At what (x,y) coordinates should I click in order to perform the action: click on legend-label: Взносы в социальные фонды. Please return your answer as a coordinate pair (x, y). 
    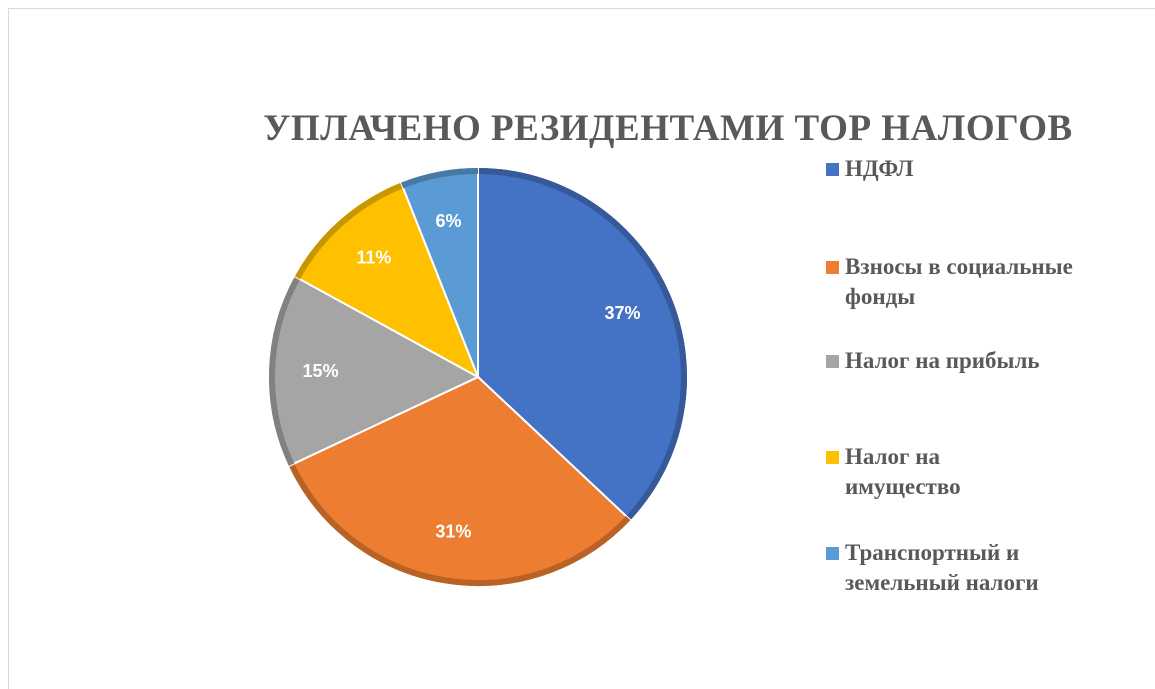
    Looking at the image, I should click on (959, 281).